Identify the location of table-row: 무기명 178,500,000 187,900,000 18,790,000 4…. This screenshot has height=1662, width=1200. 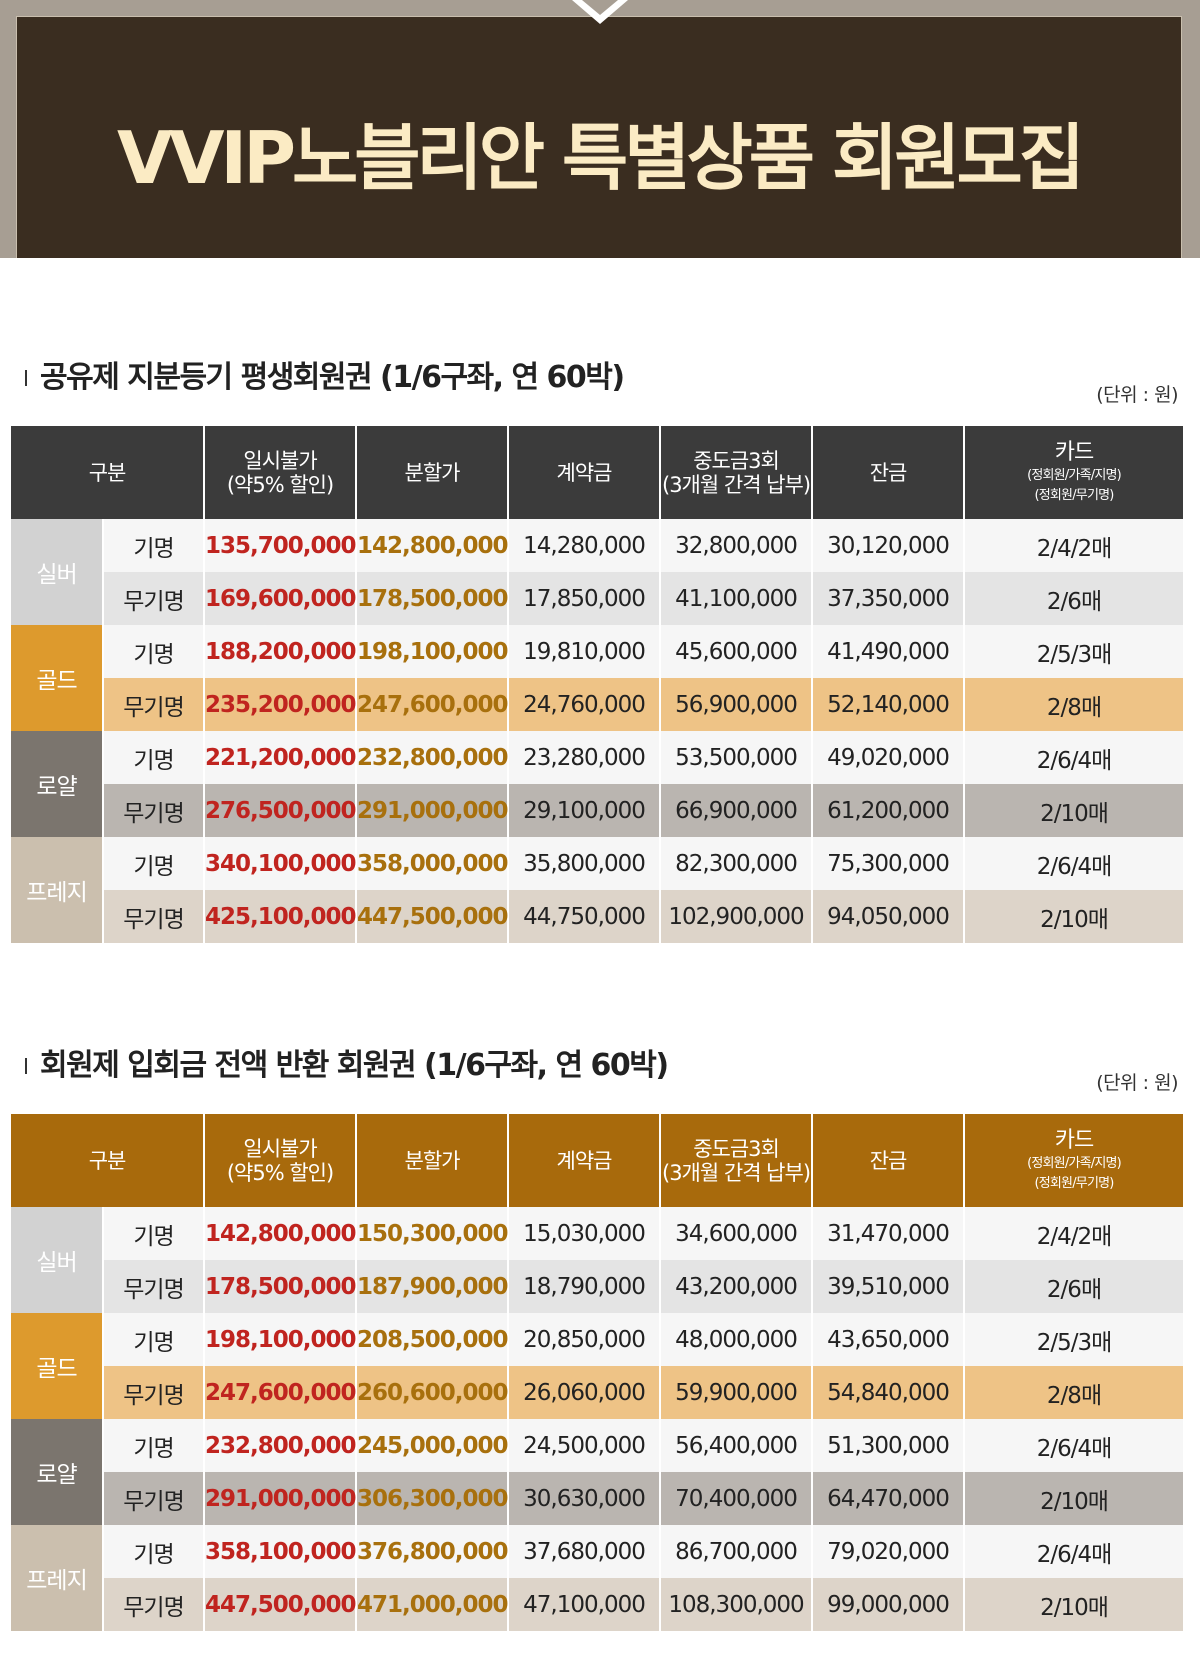
(597, 1286).